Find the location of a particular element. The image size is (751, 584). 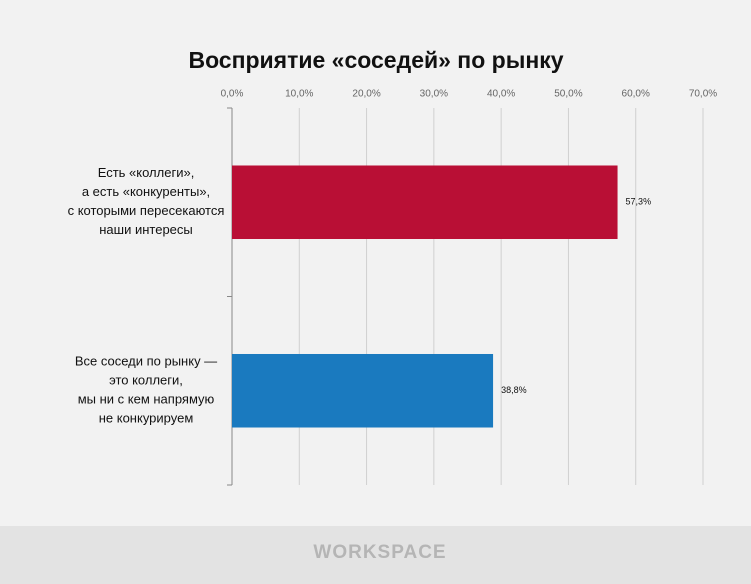

x-tick-label: 20,0% is located at coordinates (366, 94).